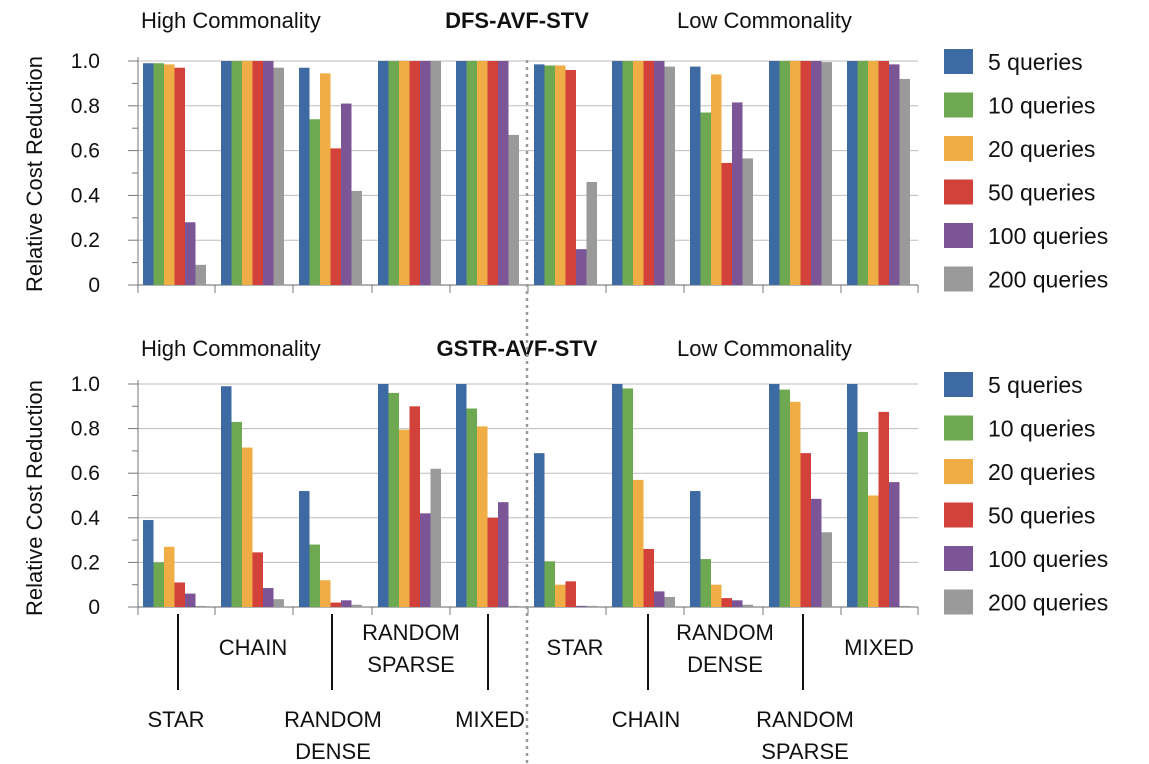  Describe the element at coordinates (86, 518) in the screenshot. I see `y-tick-label: 0.4` at that location.